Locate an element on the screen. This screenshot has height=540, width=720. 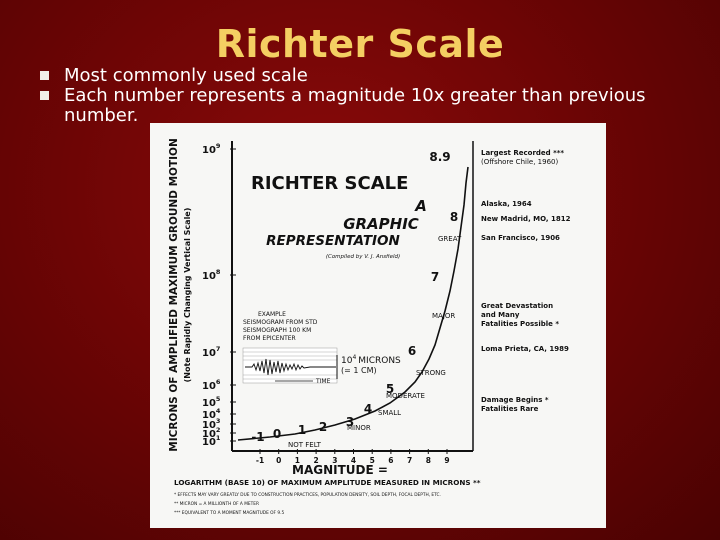
y-tick-label: 107 is located at coordinates (211, 352).